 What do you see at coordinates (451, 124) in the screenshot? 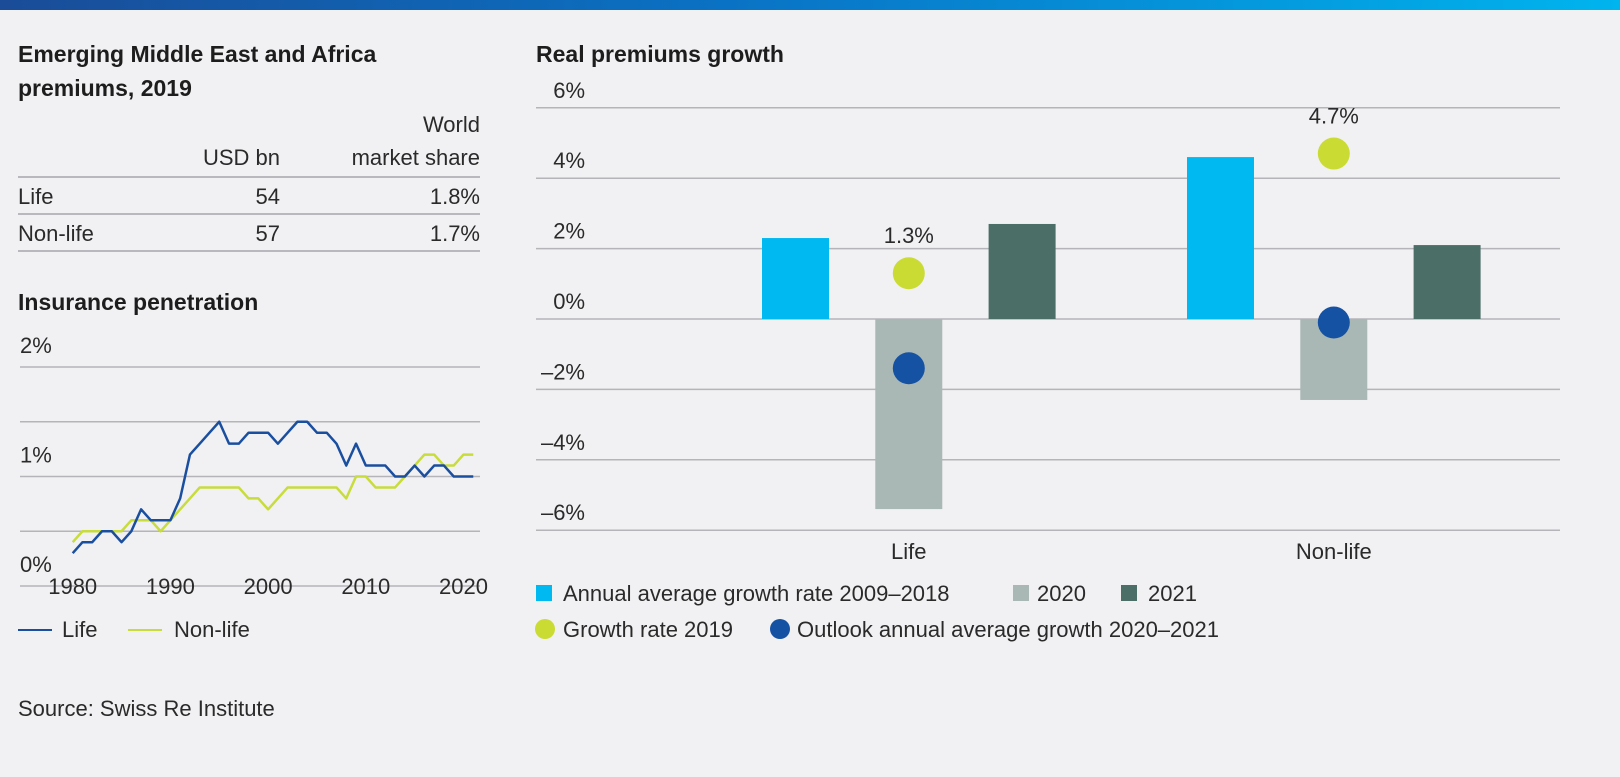
I see `col-header-share-line1: World` at bounding box center [451, 124].